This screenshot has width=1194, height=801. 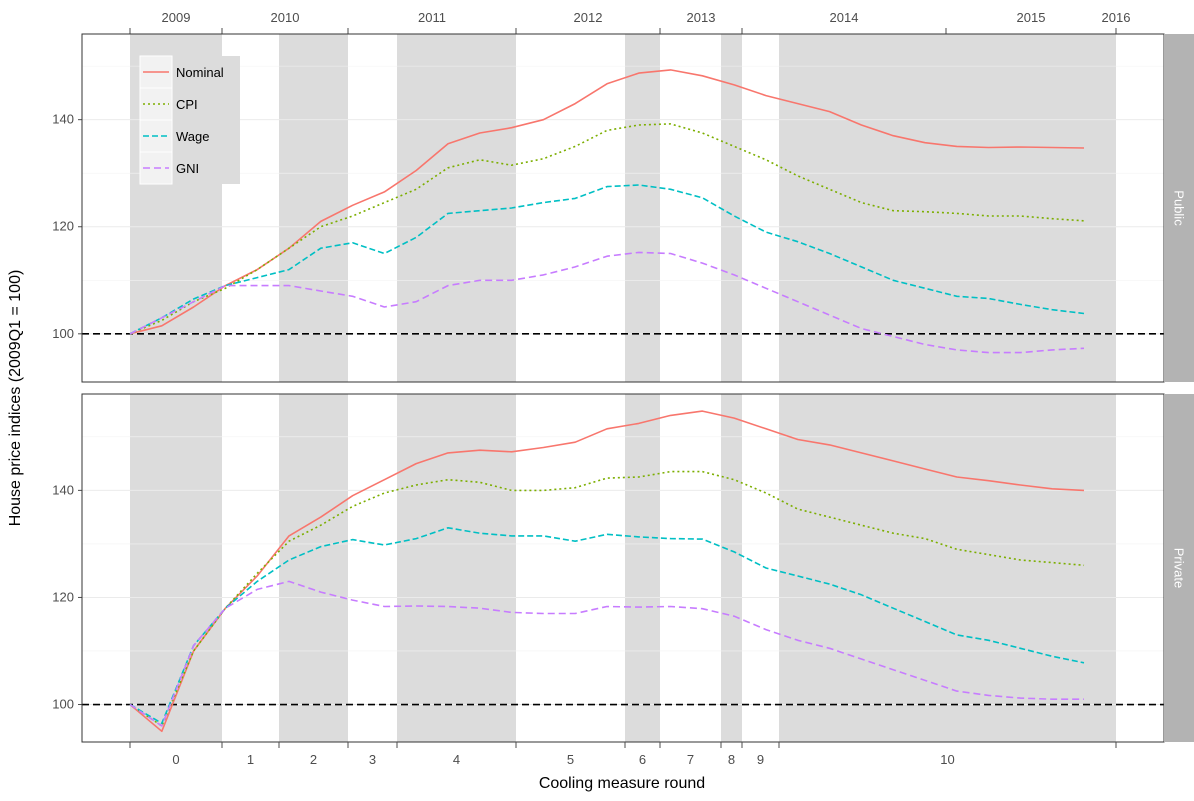 What do you see at coordinates (690, 759) in the screenshot?
I see `round-label: 7` at bounding box center [690, 759].